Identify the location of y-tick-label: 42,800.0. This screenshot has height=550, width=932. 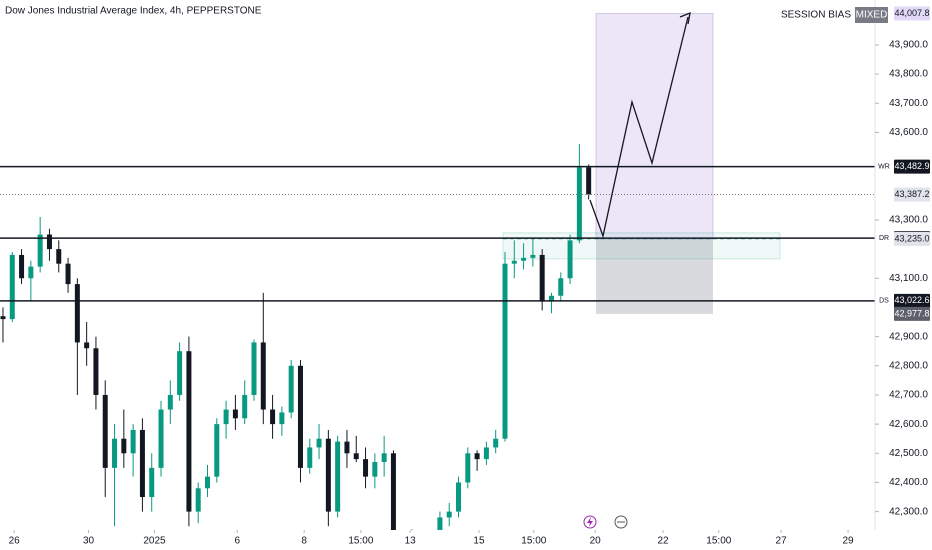
(908, 365).